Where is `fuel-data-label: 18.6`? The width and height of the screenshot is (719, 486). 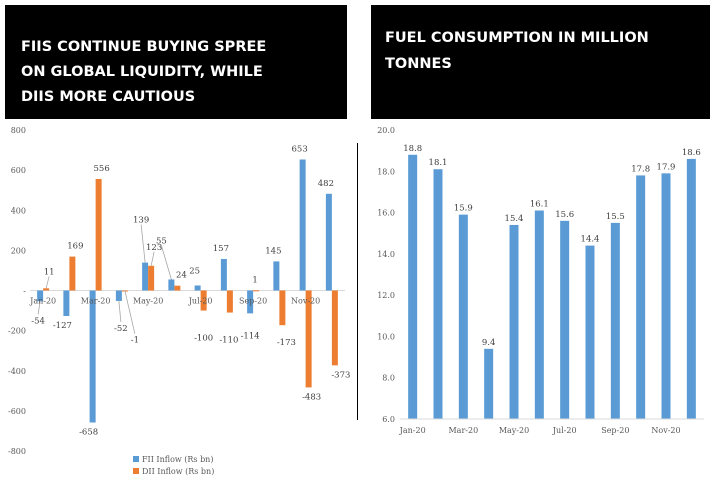 fuel-data-label: 18.6 is located at coordinates (691, 153).